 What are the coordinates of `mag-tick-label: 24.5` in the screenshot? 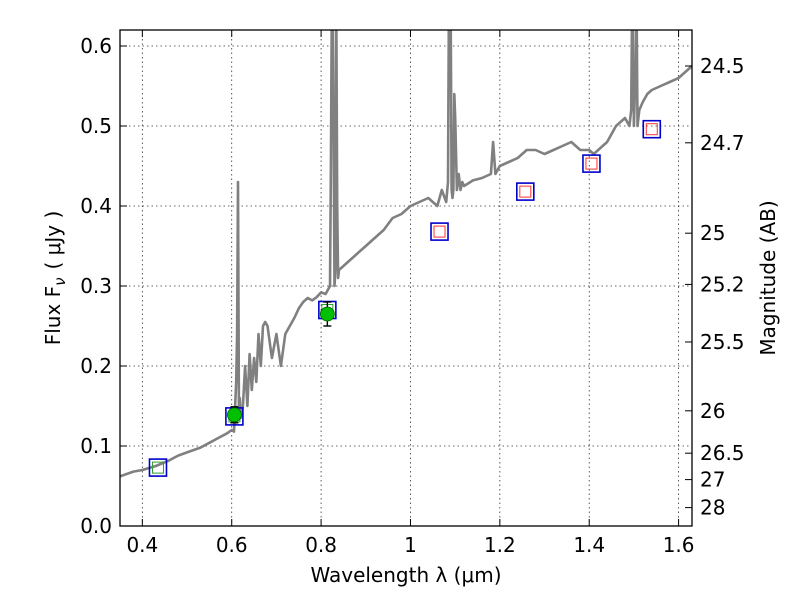 It's located at (722, 66).